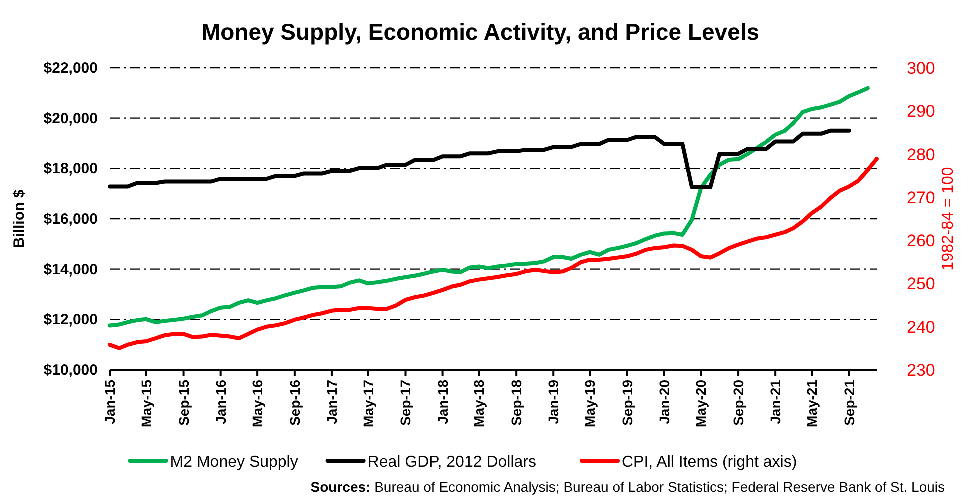 Image resolution: width=961 pixels, height=504 pixels. Describe the element at coordinates (110, 402) in the screenshot. I see `x-tick-label: Jan-15` at that location.